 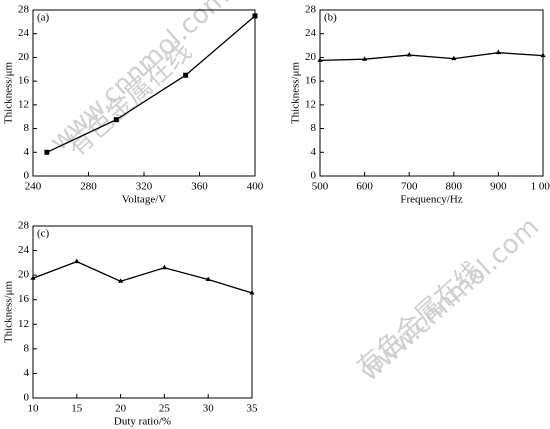 What do you see at coordinates (121, 409) in the screenshot?
I see `x-tick-label: 20` at bounding box center [121, 409].